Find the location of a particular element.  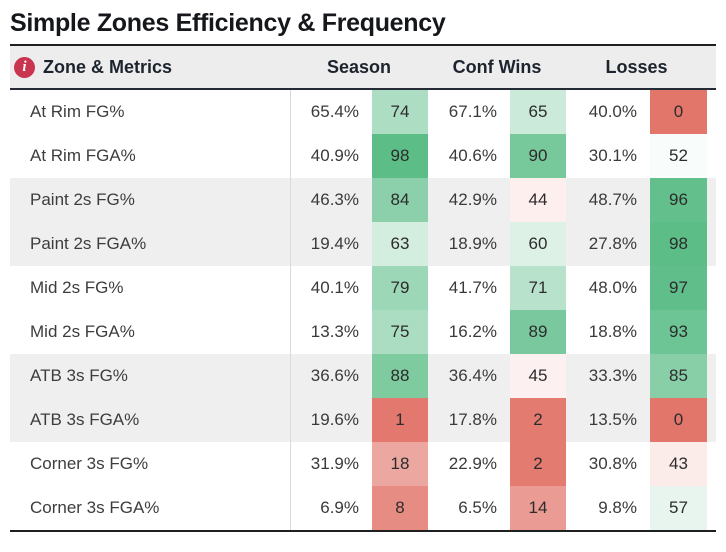

table-row: At Rim FGA% 40.9% 98 40.6% 90 30.1% 52 is located at coordinates (363, 156).